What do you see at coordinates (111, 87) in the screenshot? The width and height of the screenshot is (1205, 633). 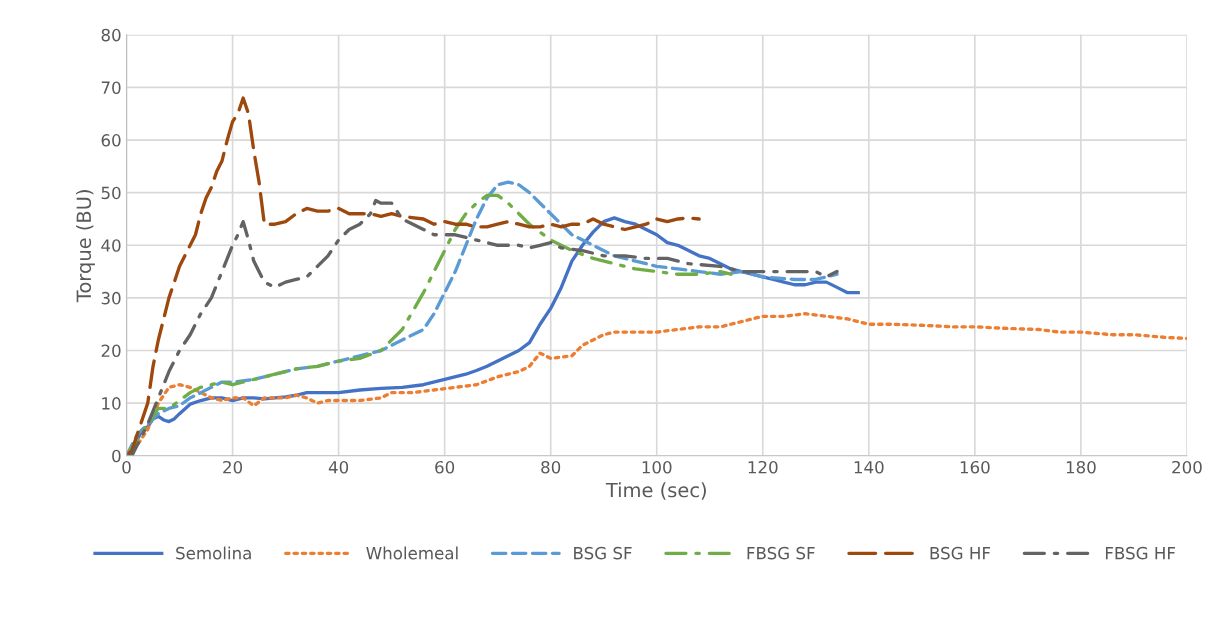 I see `y-tick-label: 70` at bounding box center [111, 87].